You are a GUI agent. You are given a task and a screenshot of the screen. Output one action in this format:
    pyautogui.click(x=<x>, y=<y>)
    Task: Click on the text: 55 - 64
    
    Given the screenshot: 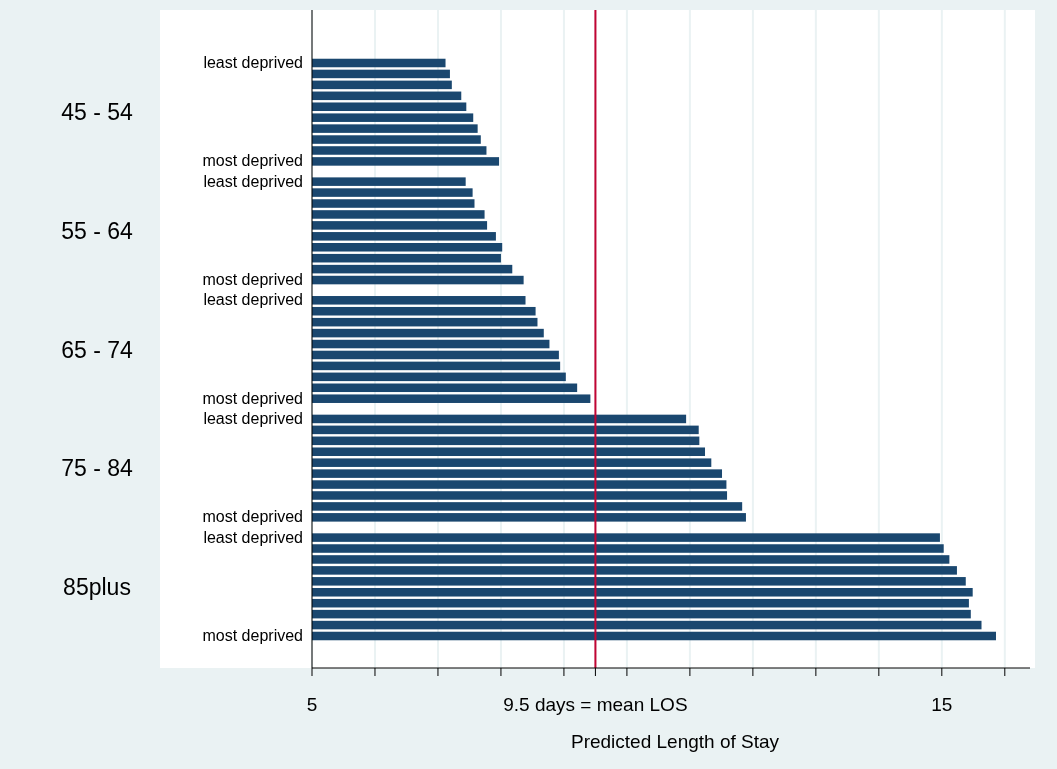 What is the action you would take?
    pyautogui.click(x=97, y=230)
    